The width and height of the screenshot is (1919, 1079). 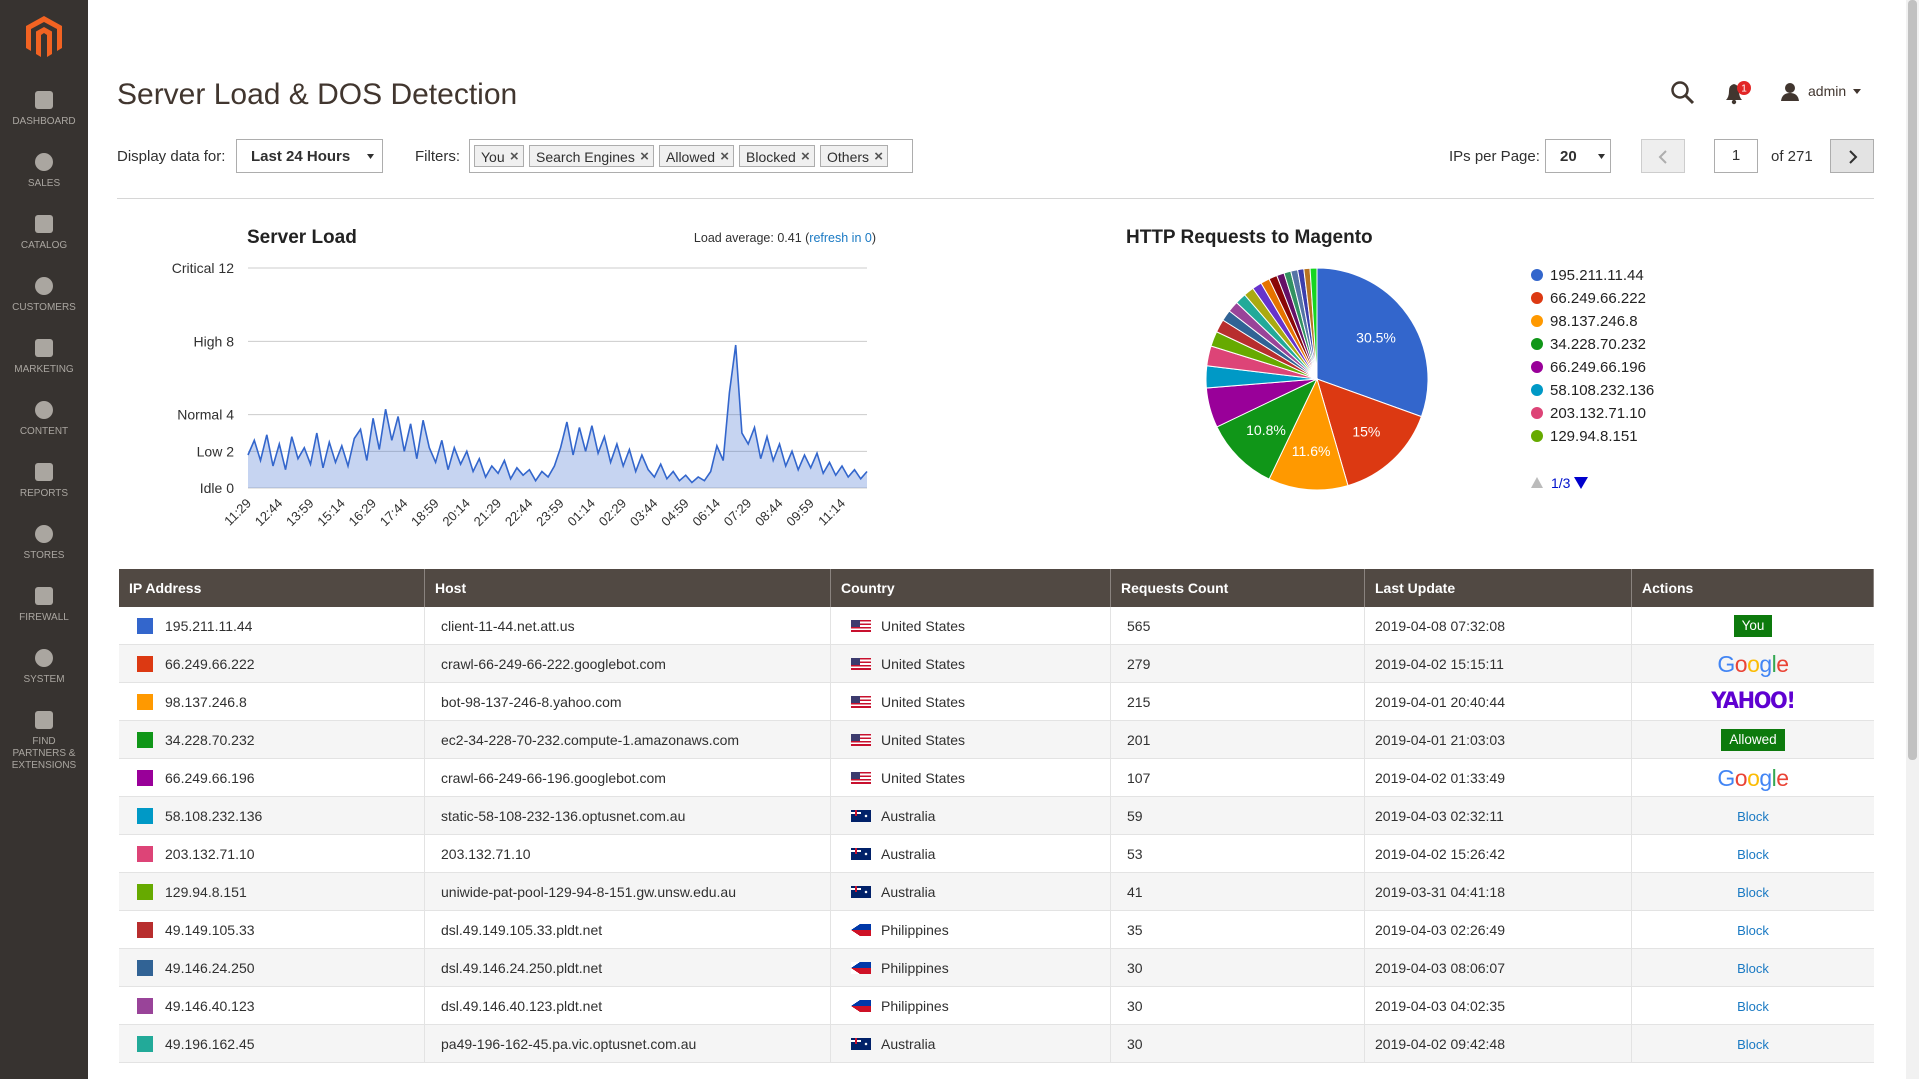 What do you see at coordinates (1139, 740) in the screenshot?
I see `requests: 201` at bounding box center [1139, 740].